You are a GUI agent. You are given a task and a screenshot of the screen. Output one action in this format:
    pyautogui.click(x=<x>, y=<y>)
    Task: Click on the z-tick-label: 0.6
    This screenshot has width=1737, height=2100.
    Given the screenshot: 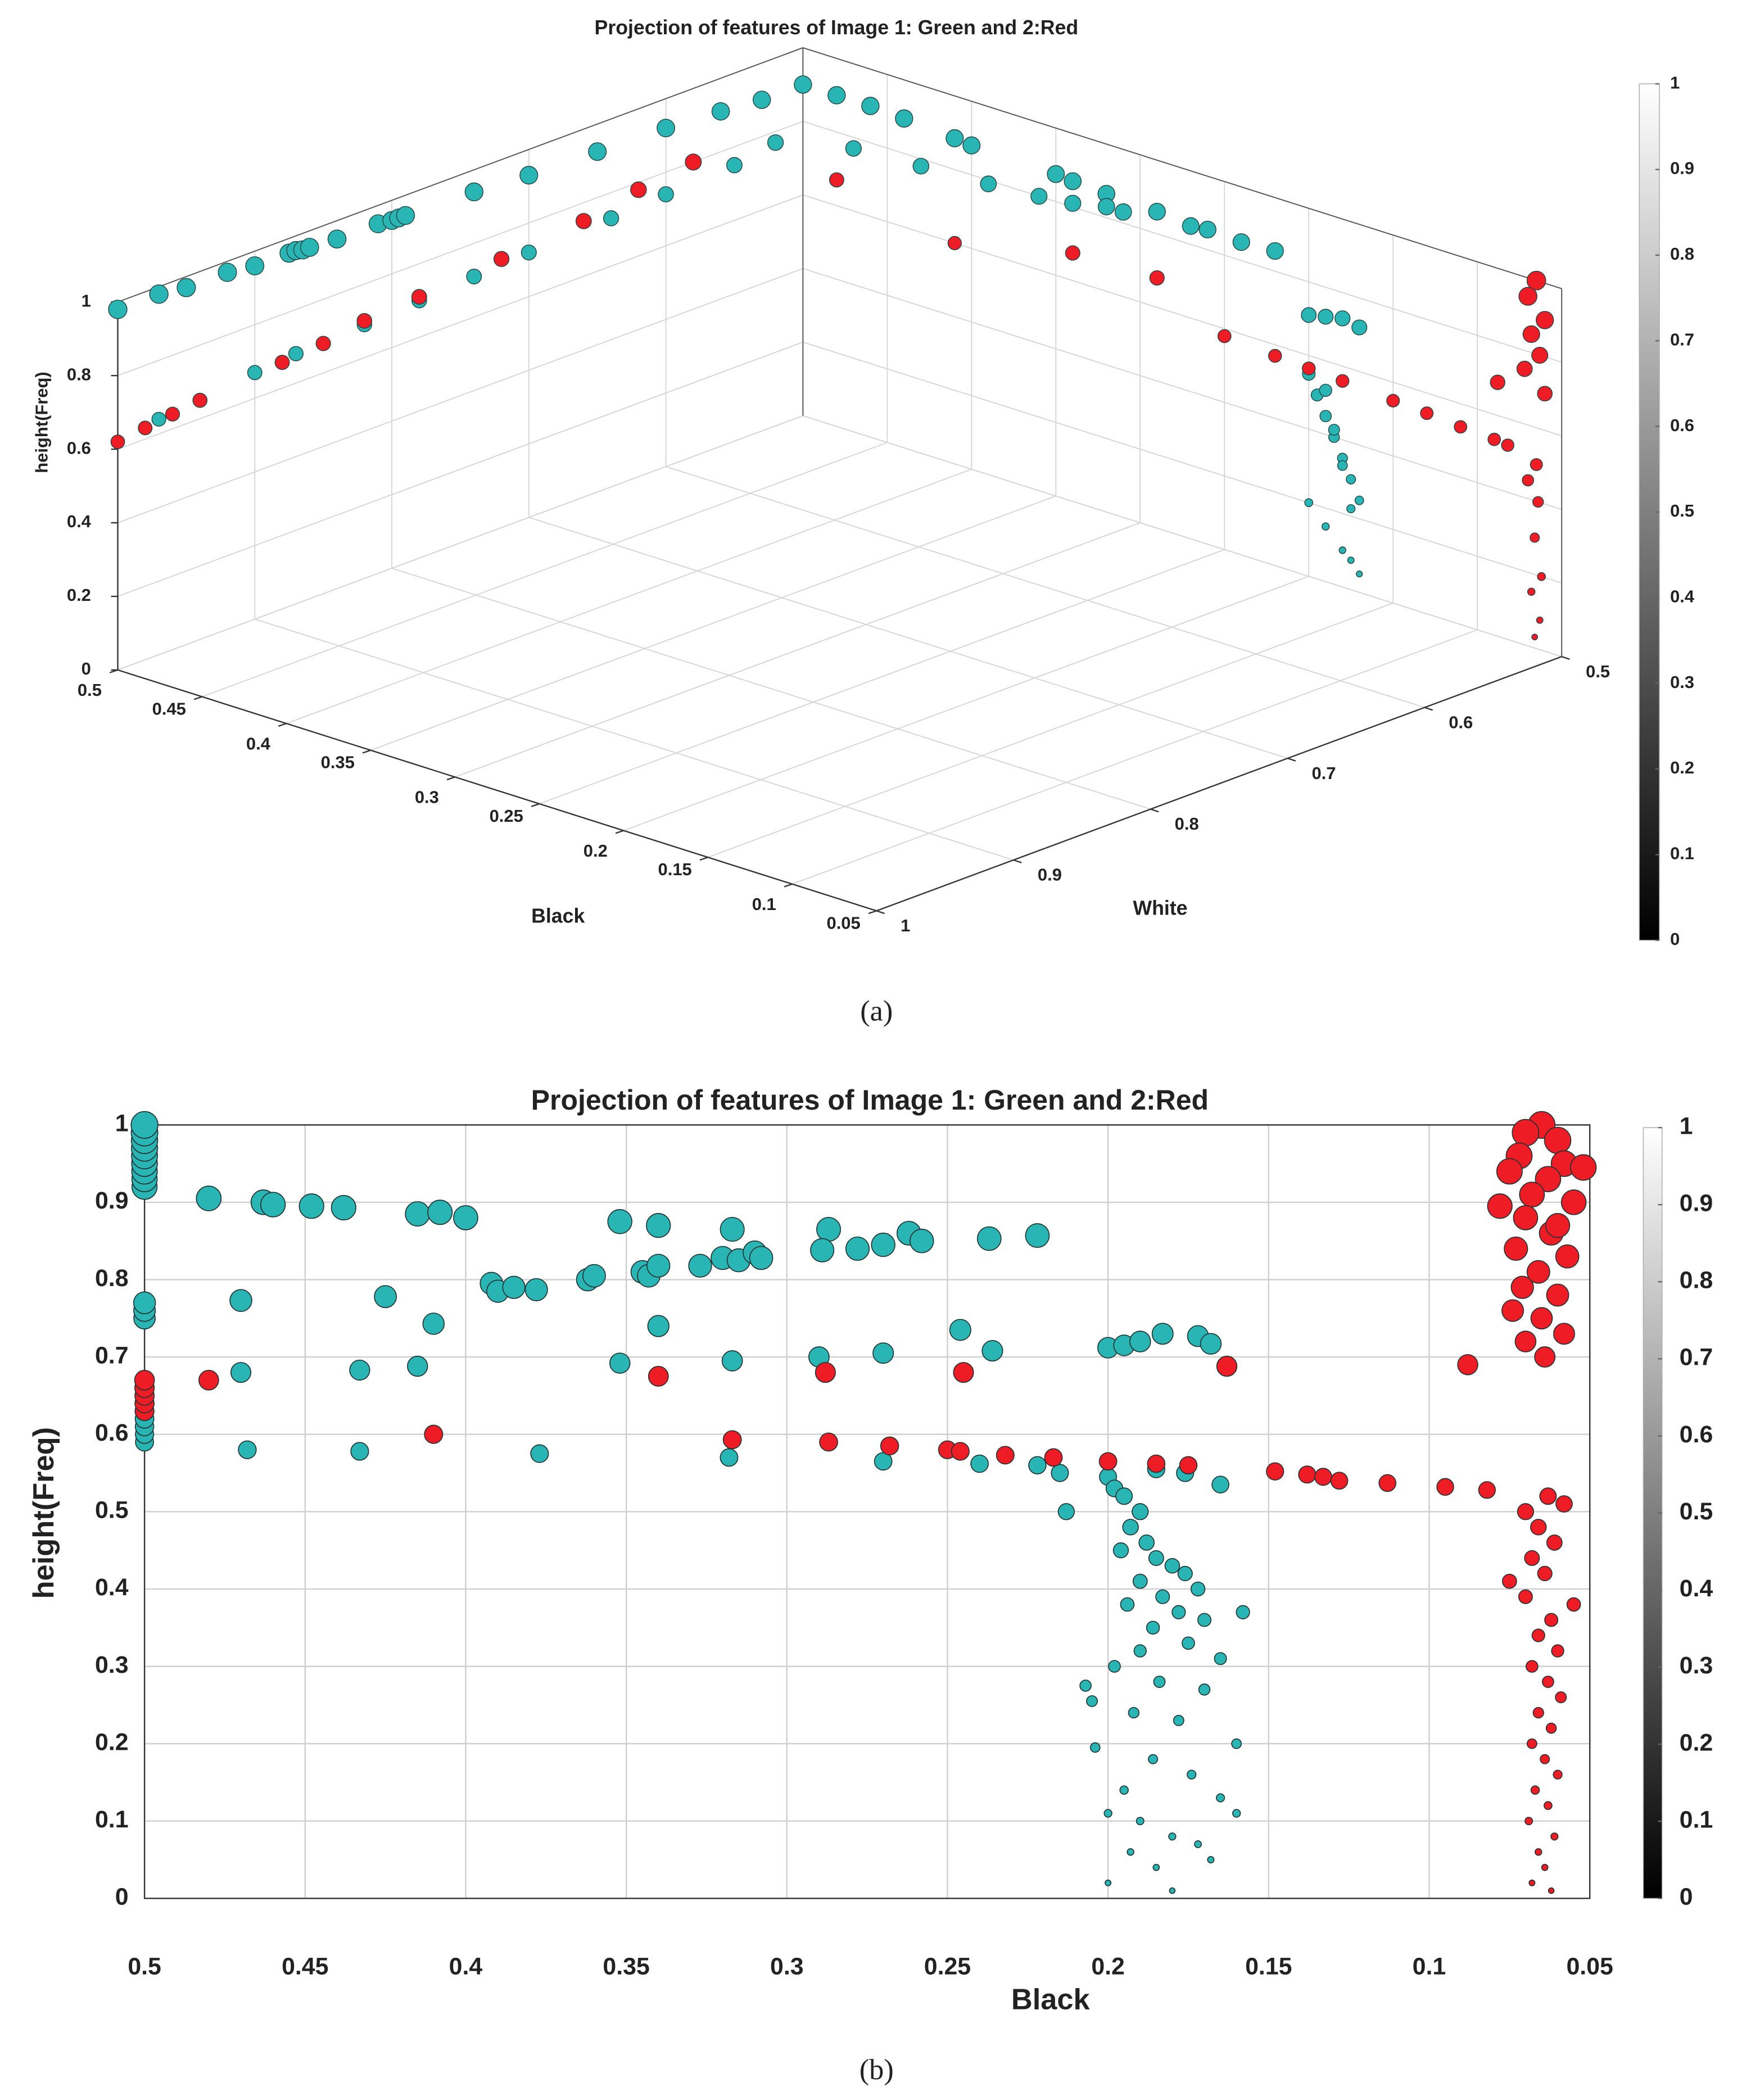 What is the action you would take?
    pyautogui.click(x=79, y=448)
    